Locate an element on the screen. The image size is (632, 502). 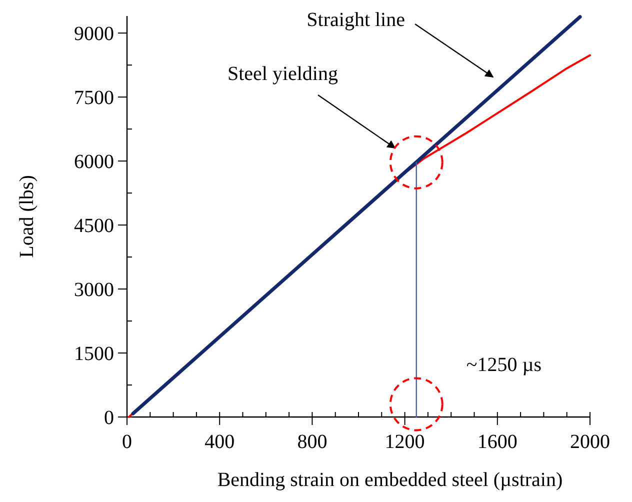
y-tick-label: 3000 is located at coordinates (94, 290).